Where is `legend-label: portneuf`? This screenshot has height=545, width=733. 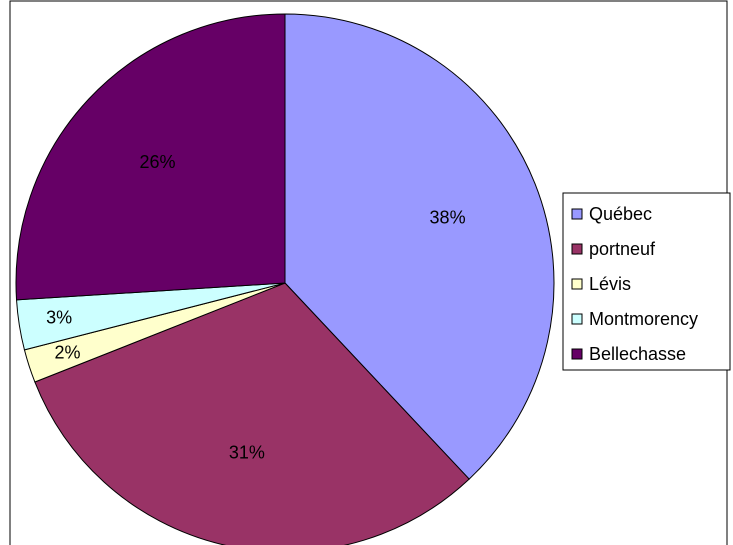 legend-label: portneuf is located at coordinates (622, 249).